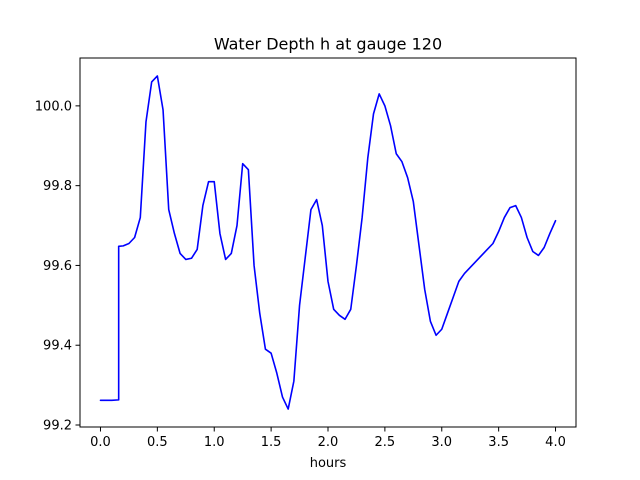  What do you see at coordinates (271, 442) in the screenshot?
I see `x-tick-label: 1.5` at bounding box center [271, 442].